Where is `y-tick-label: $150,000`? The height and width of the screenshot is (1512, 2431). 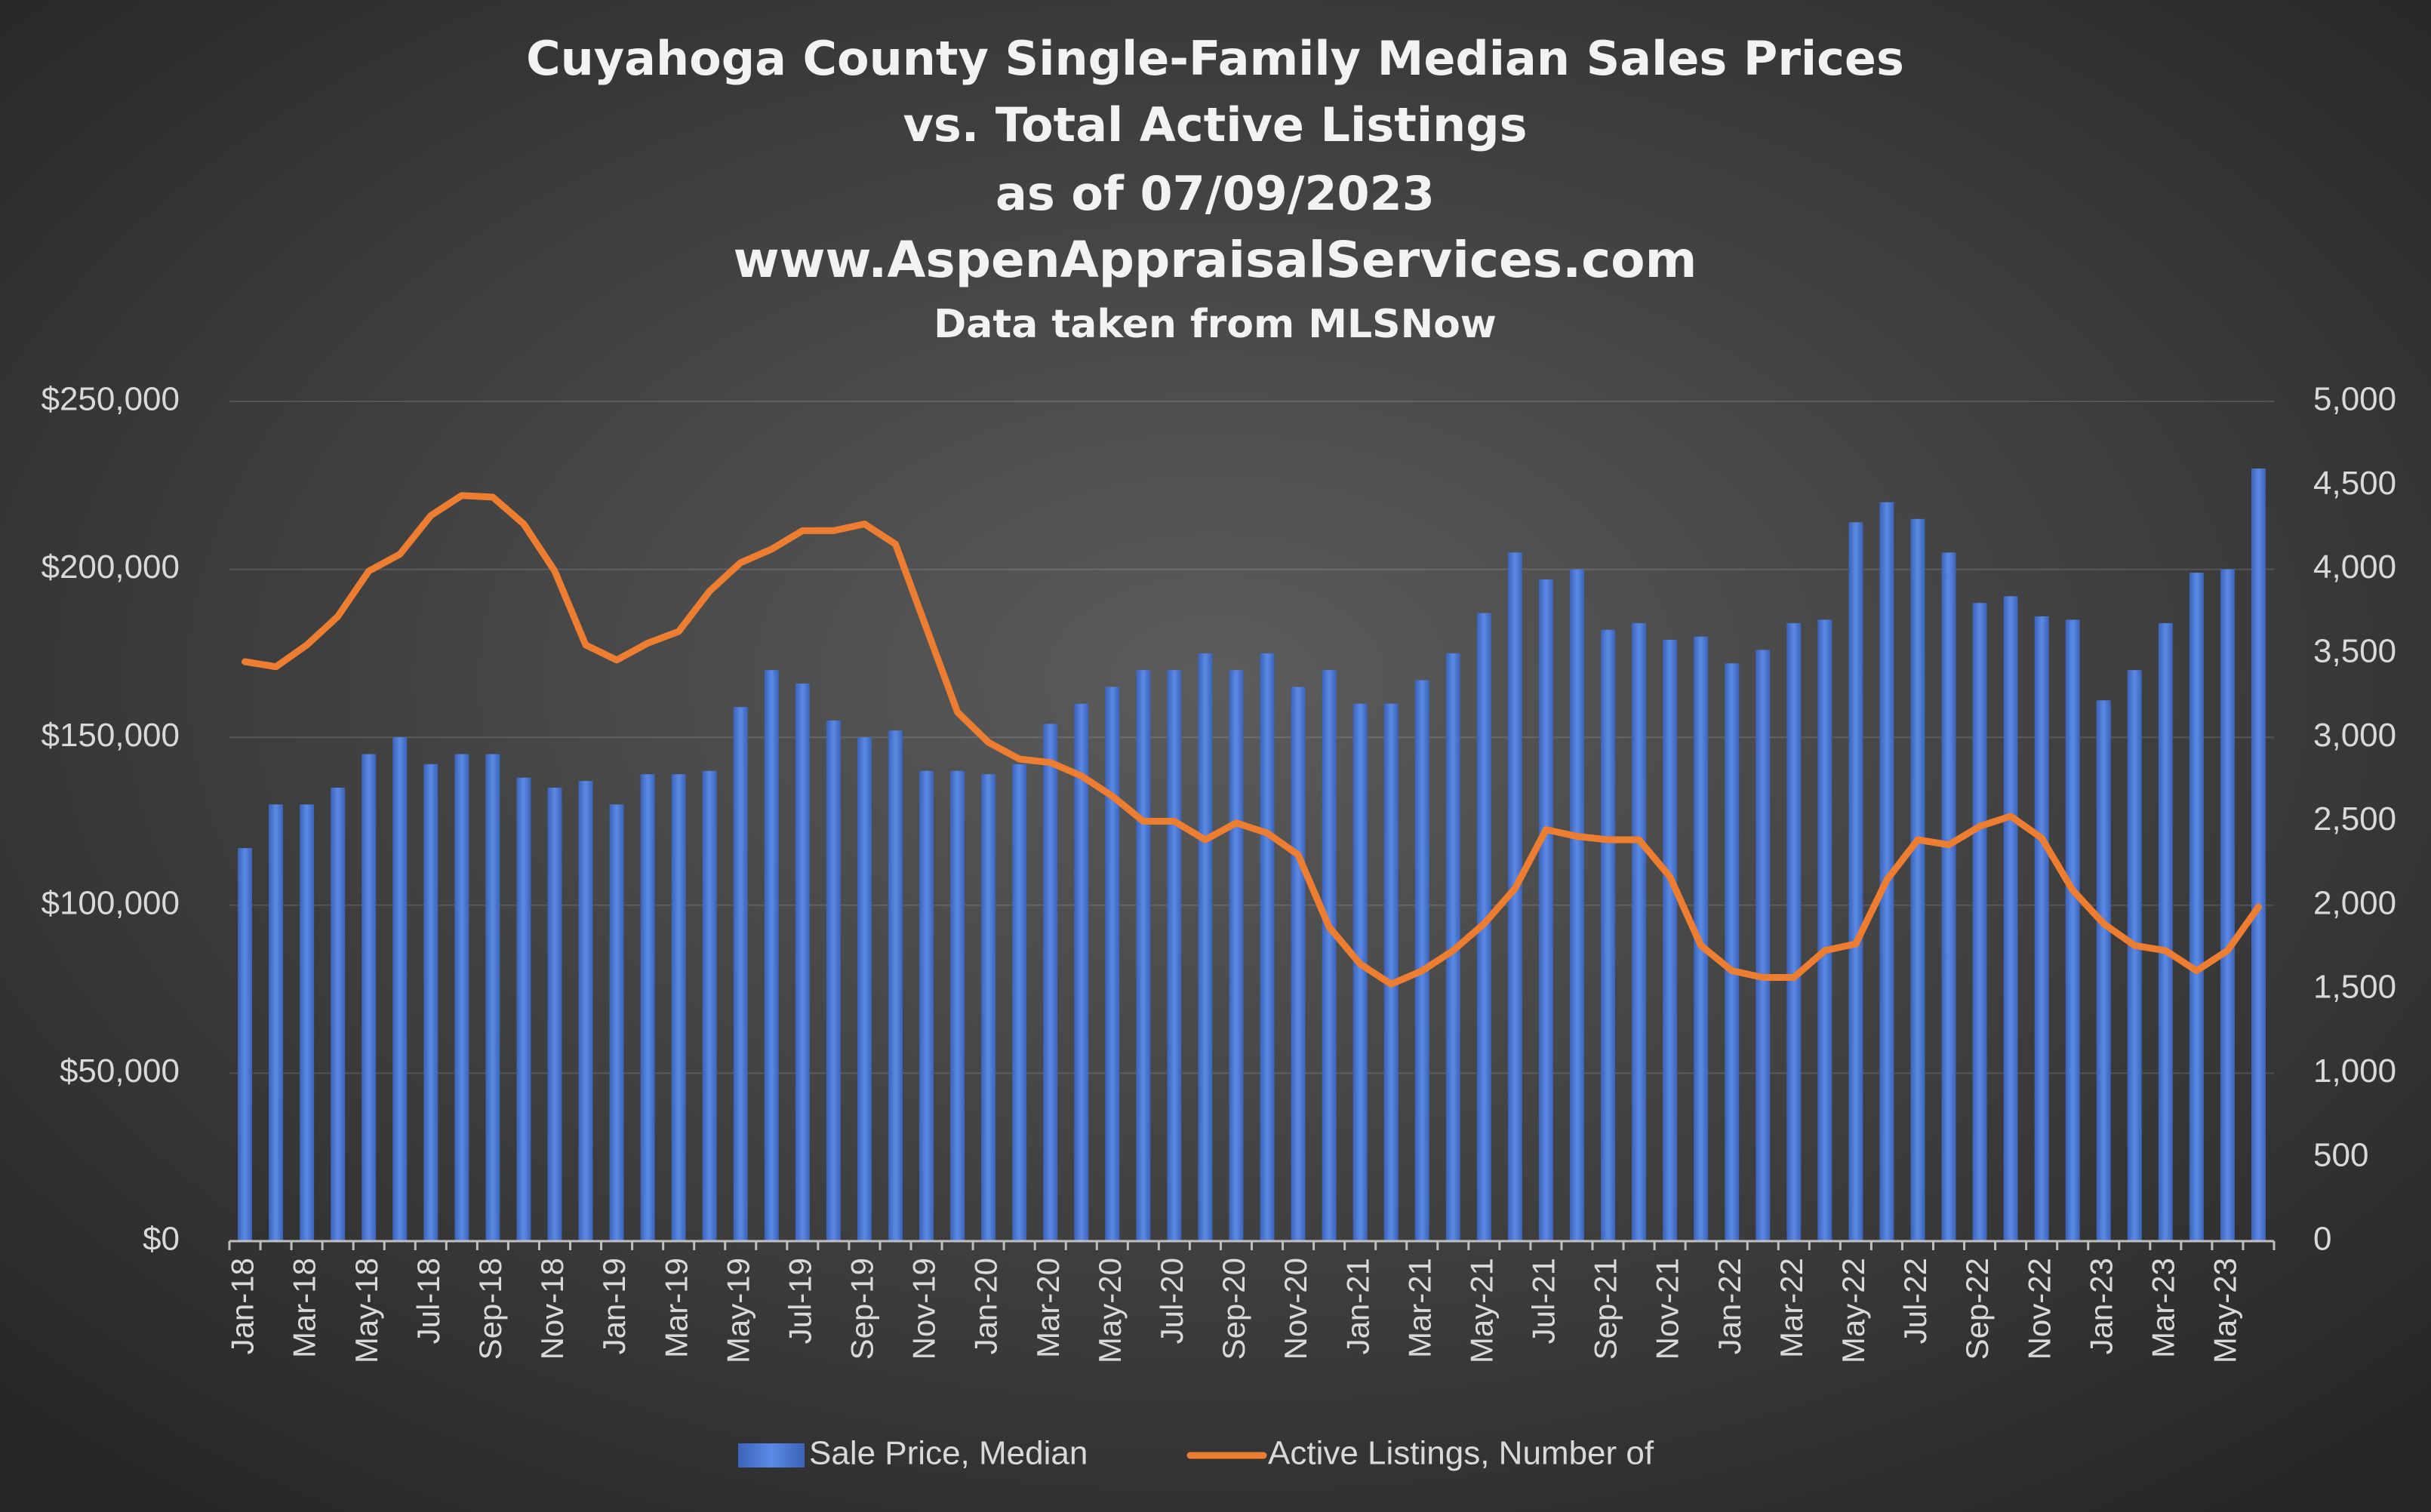
y-tick-label: $150,000 is located at coordinates (110, 735).